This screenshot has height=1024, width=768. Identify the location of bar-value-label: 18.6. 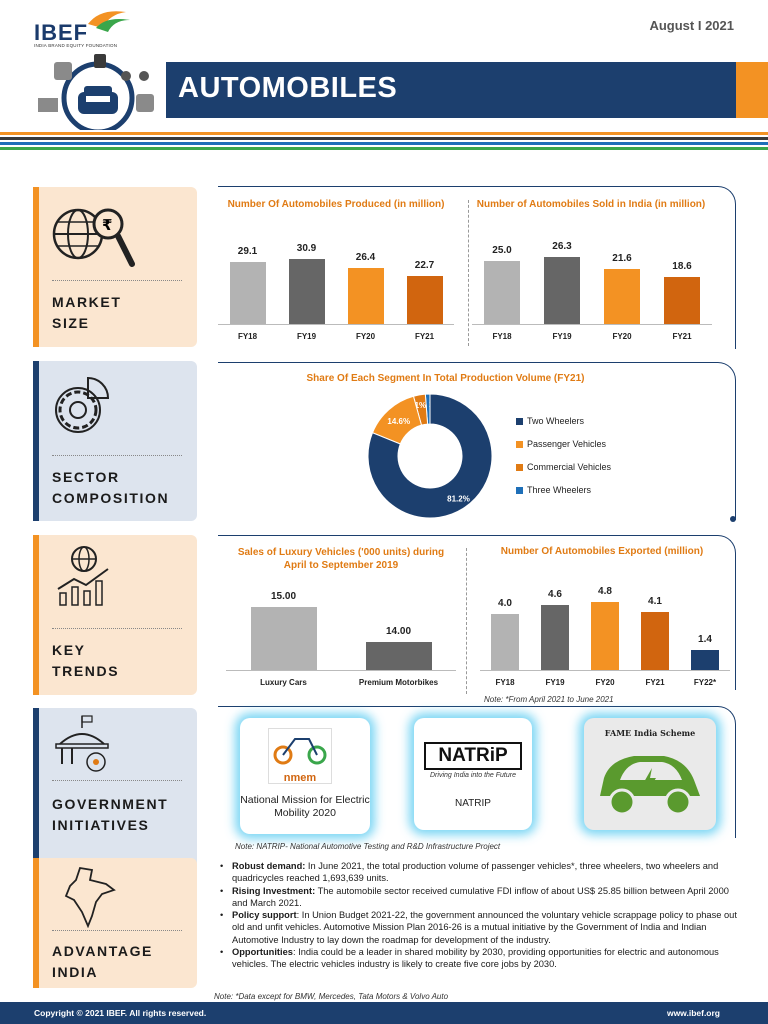
(682, 266).